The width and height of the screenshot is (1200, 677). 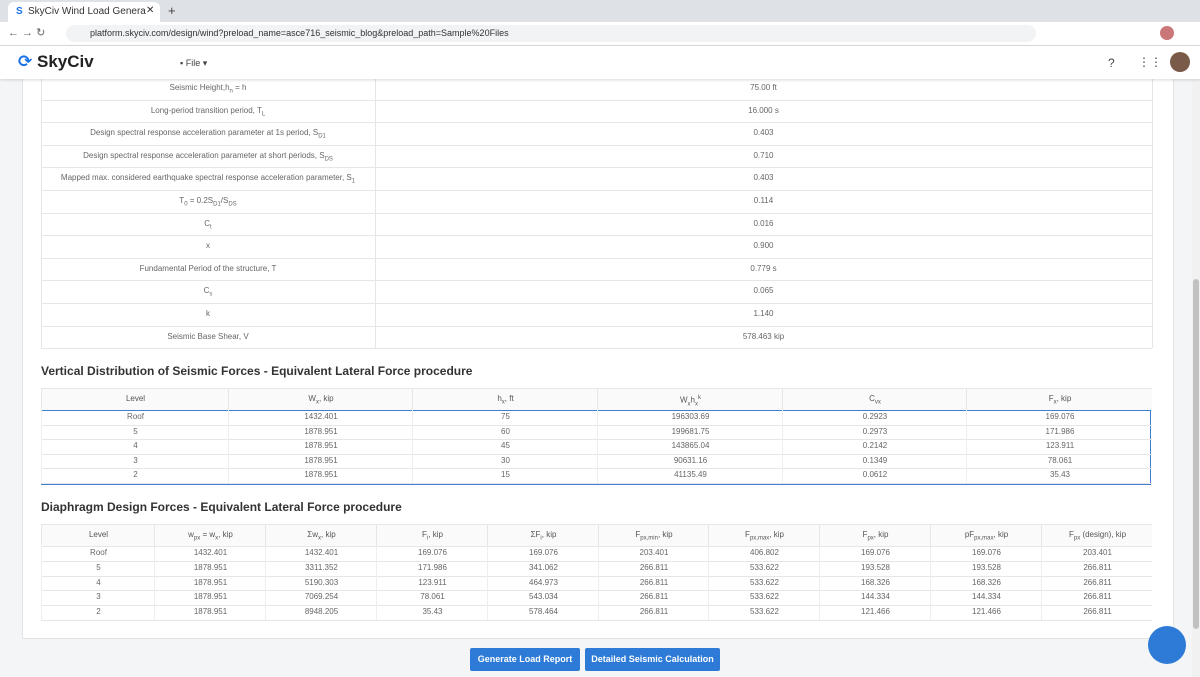 I want to click on apps-icon: ⋮⋮, so click(x=1150, y=62).